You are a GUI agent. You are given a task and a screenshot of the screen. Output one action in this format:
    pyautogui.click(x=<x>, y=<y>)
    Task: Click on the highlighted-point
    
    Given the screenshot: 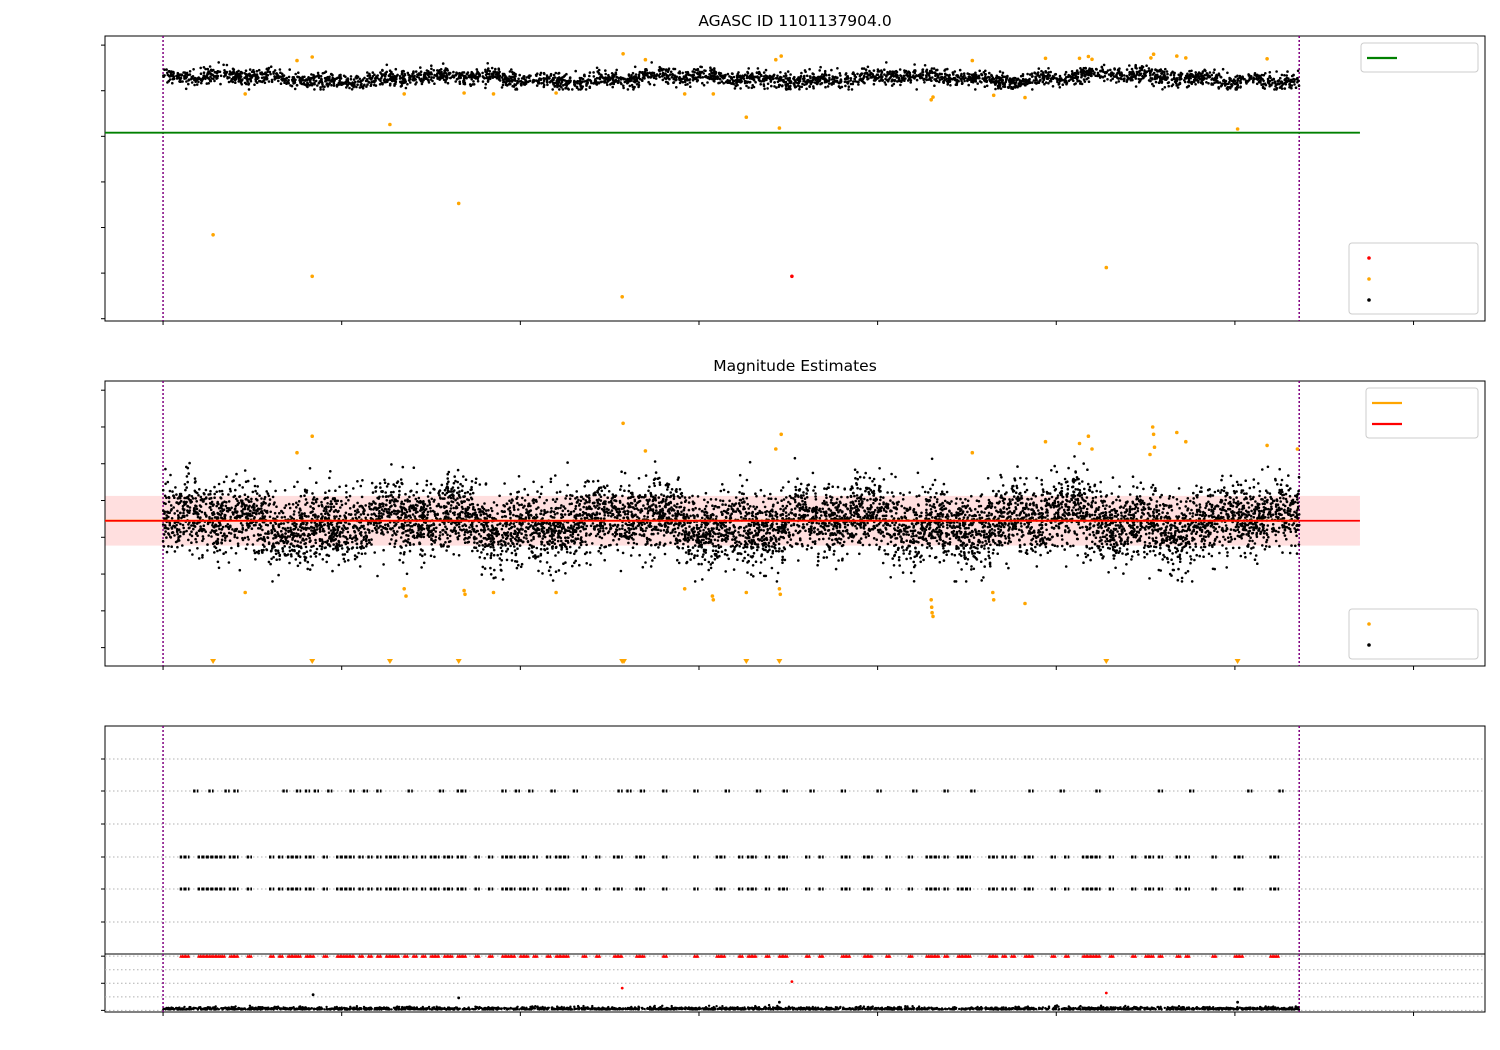 What is the action you would take?
    pyautogui.click(x=213, y=235)
    